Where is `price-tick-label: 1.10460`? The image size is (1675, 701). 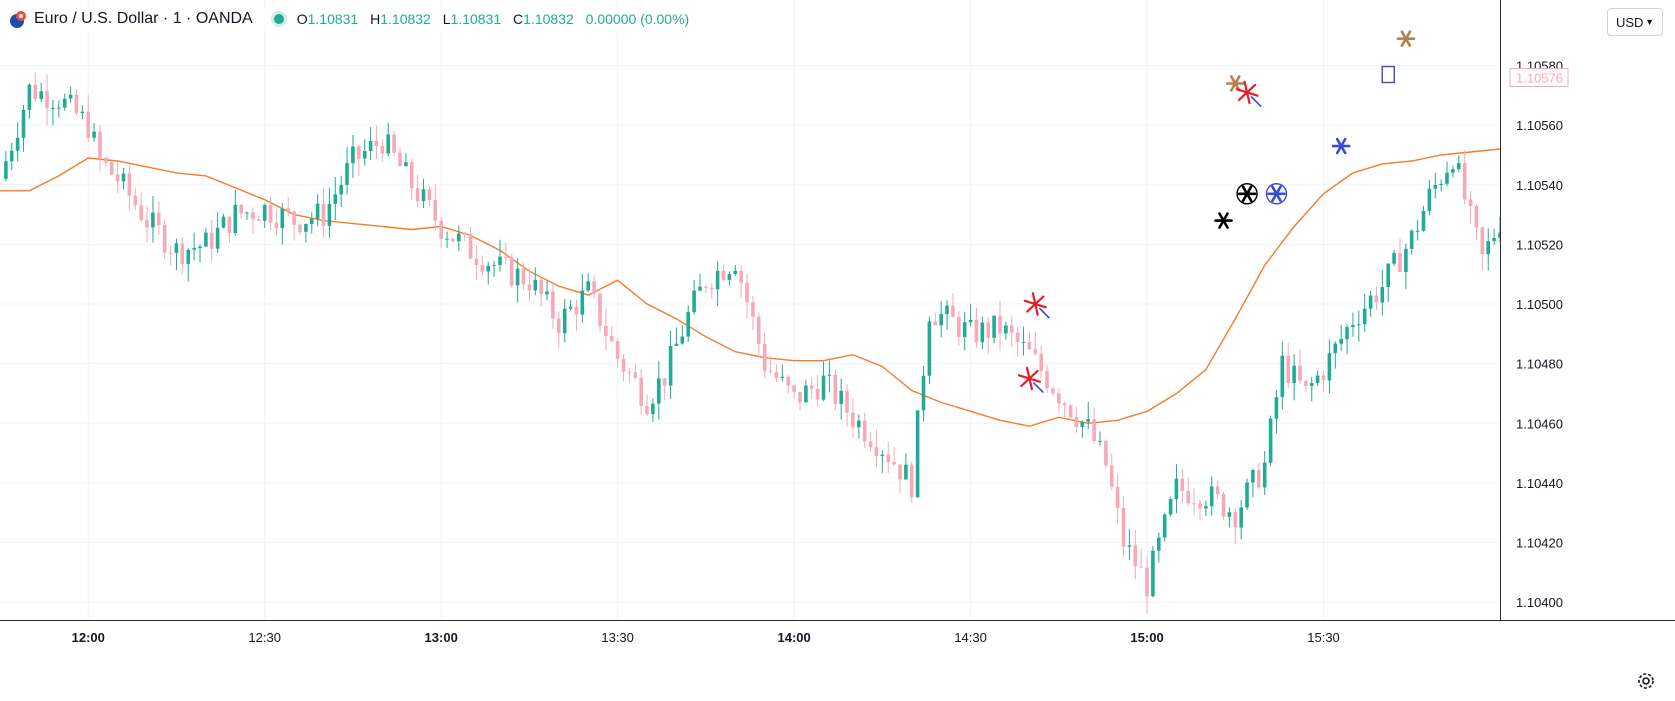 price-tick-label: 1.10460 is located at coordinates (1539, 423).